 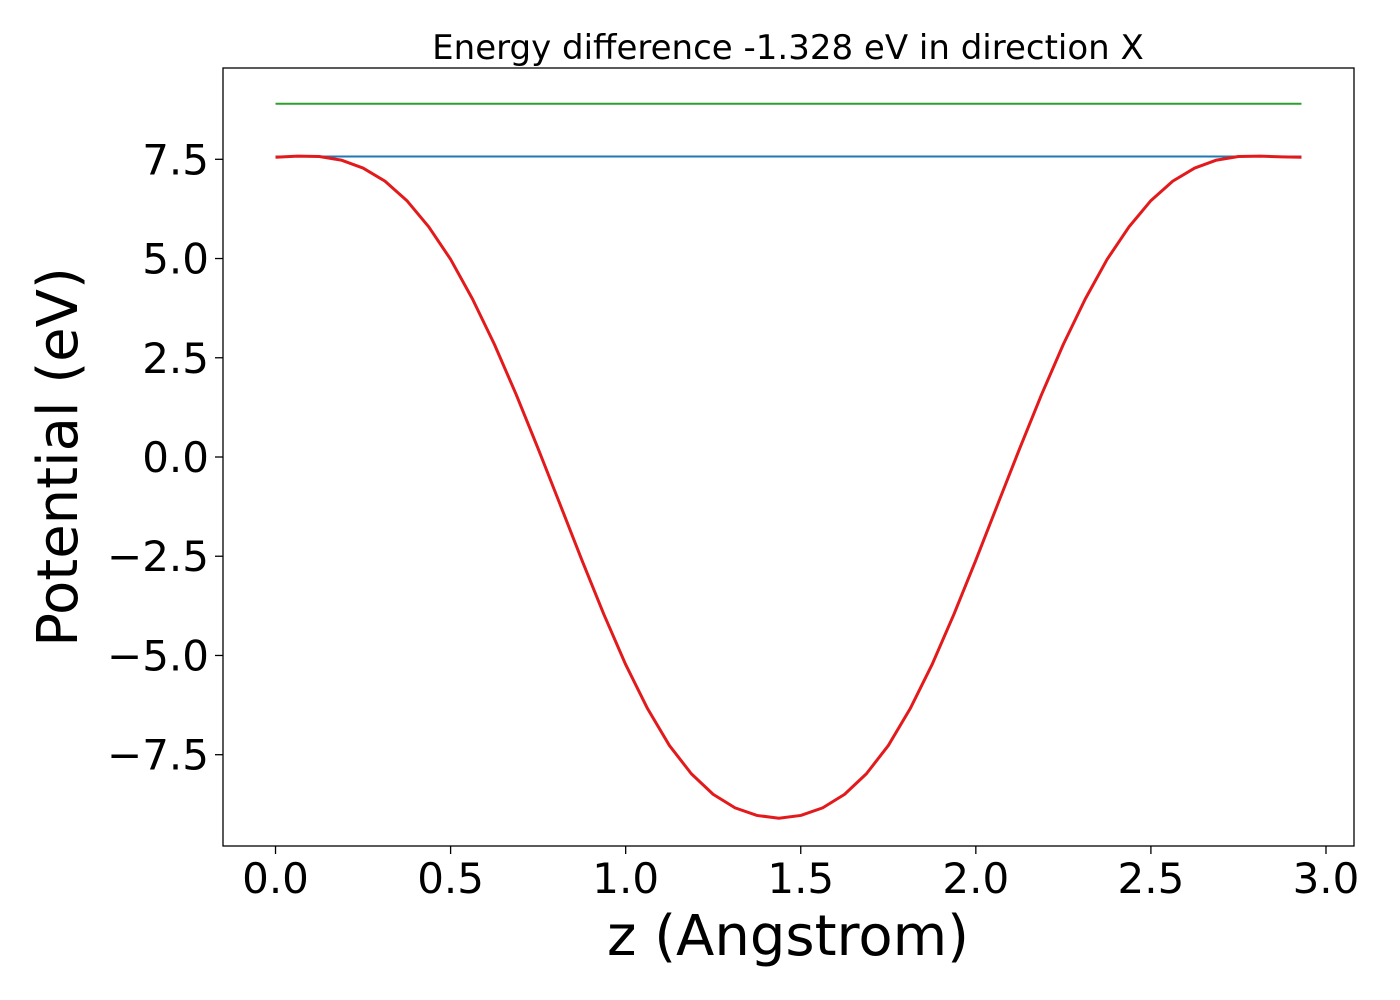 I want to click on x-tick-label: 2.0, so click(x=975, y=878).